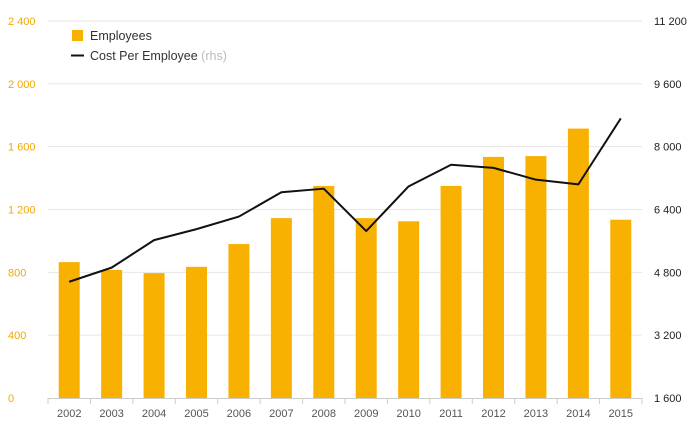 Image resolution: width=700 pixels, height=433 pixels. I want to click on bar-2011, so click(451, 291).